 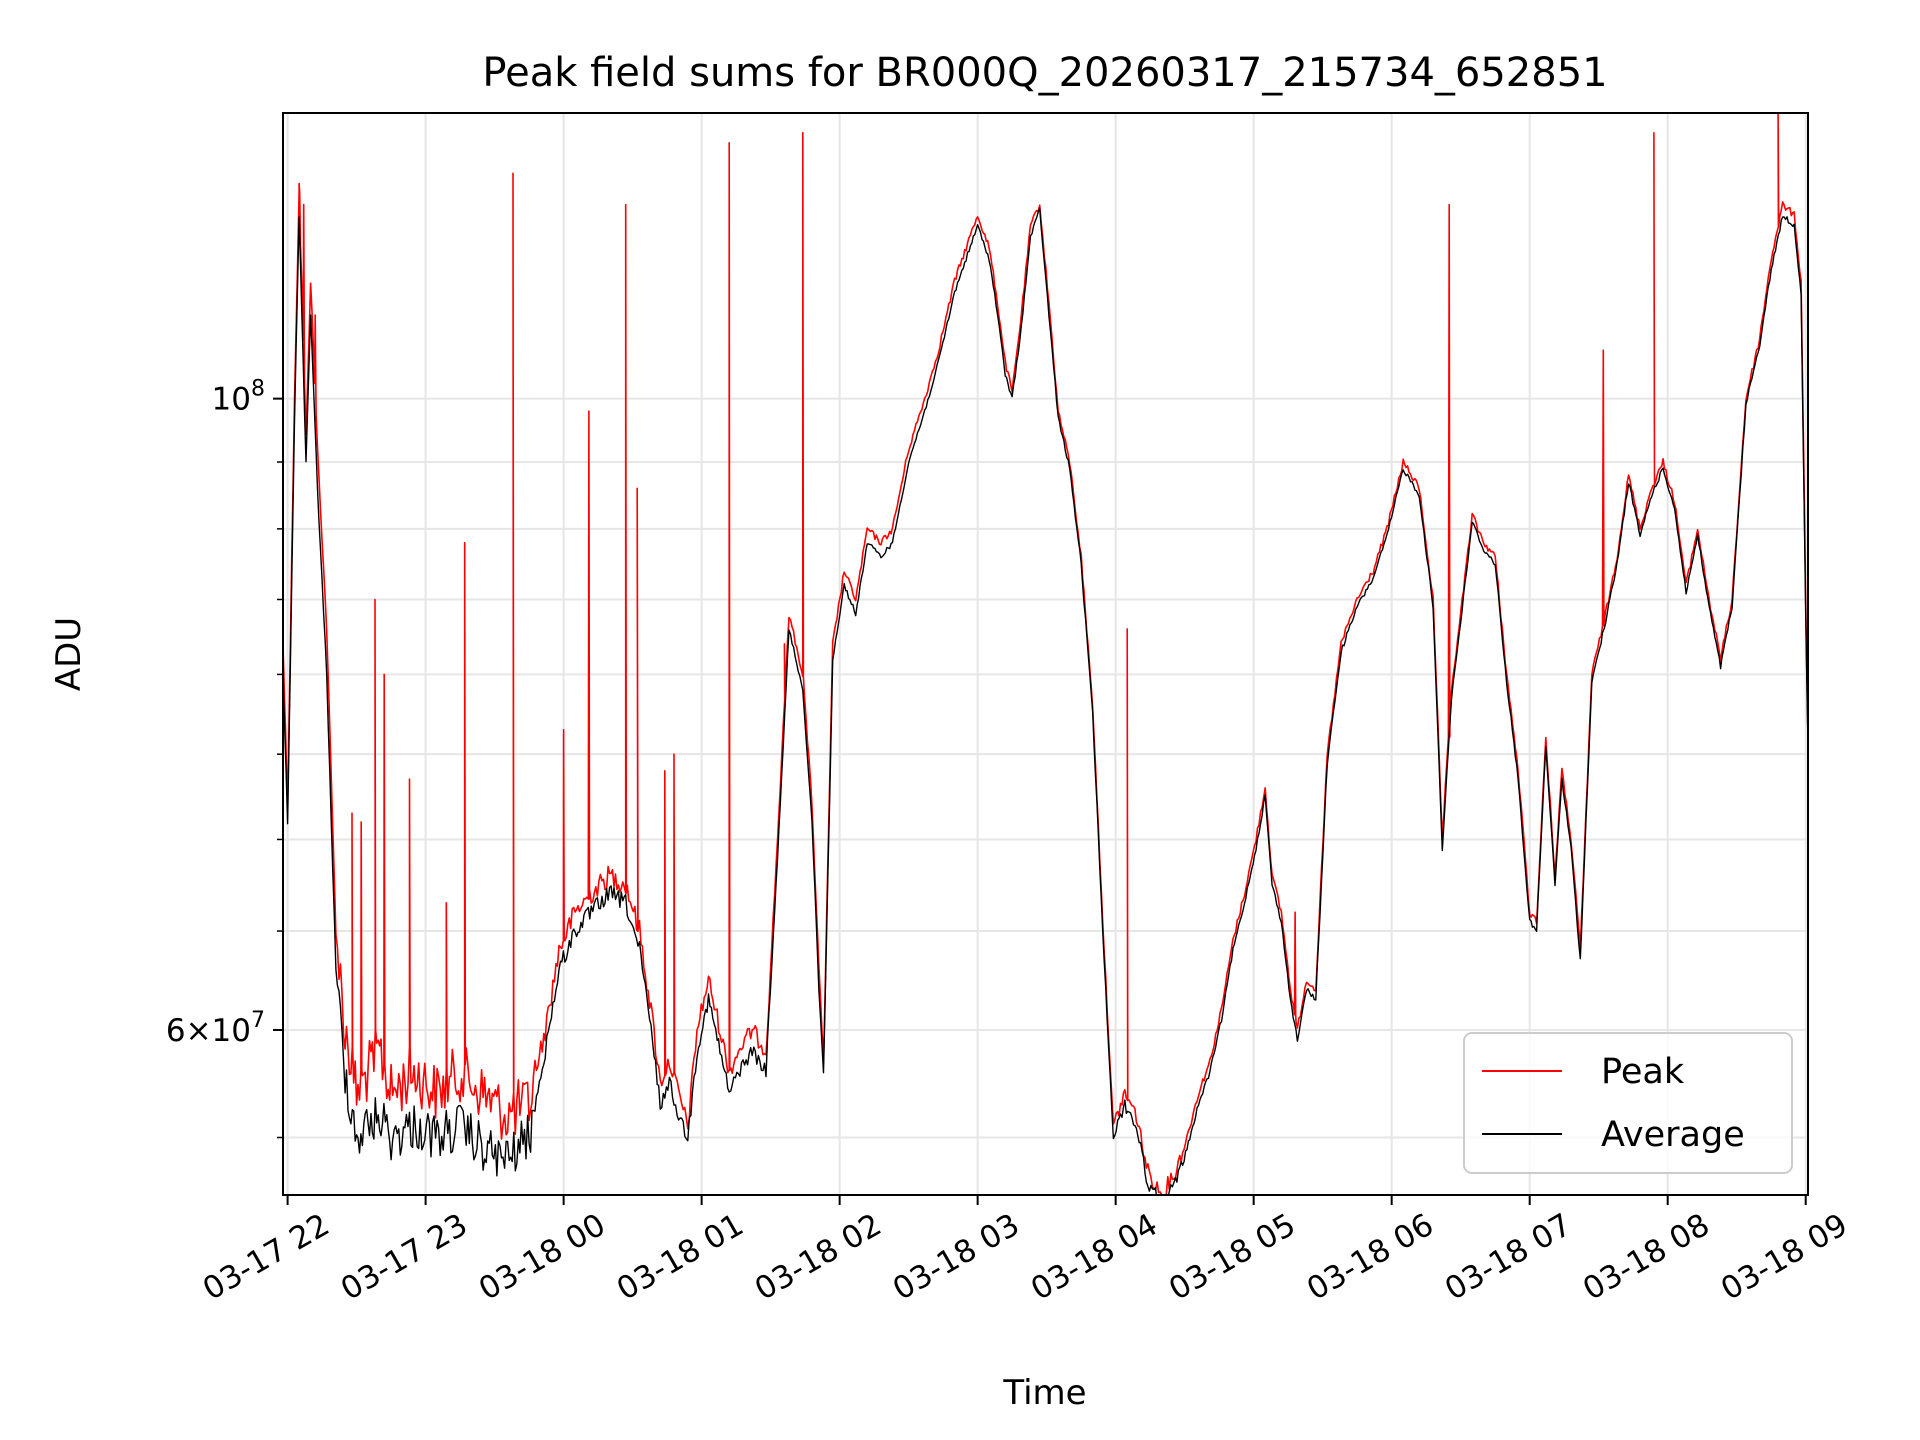 What do you see at coordinates (208, 1031) in the screenshot?
I see `y-tick-label-base: 6×10` at bounding box center [208, 1031].